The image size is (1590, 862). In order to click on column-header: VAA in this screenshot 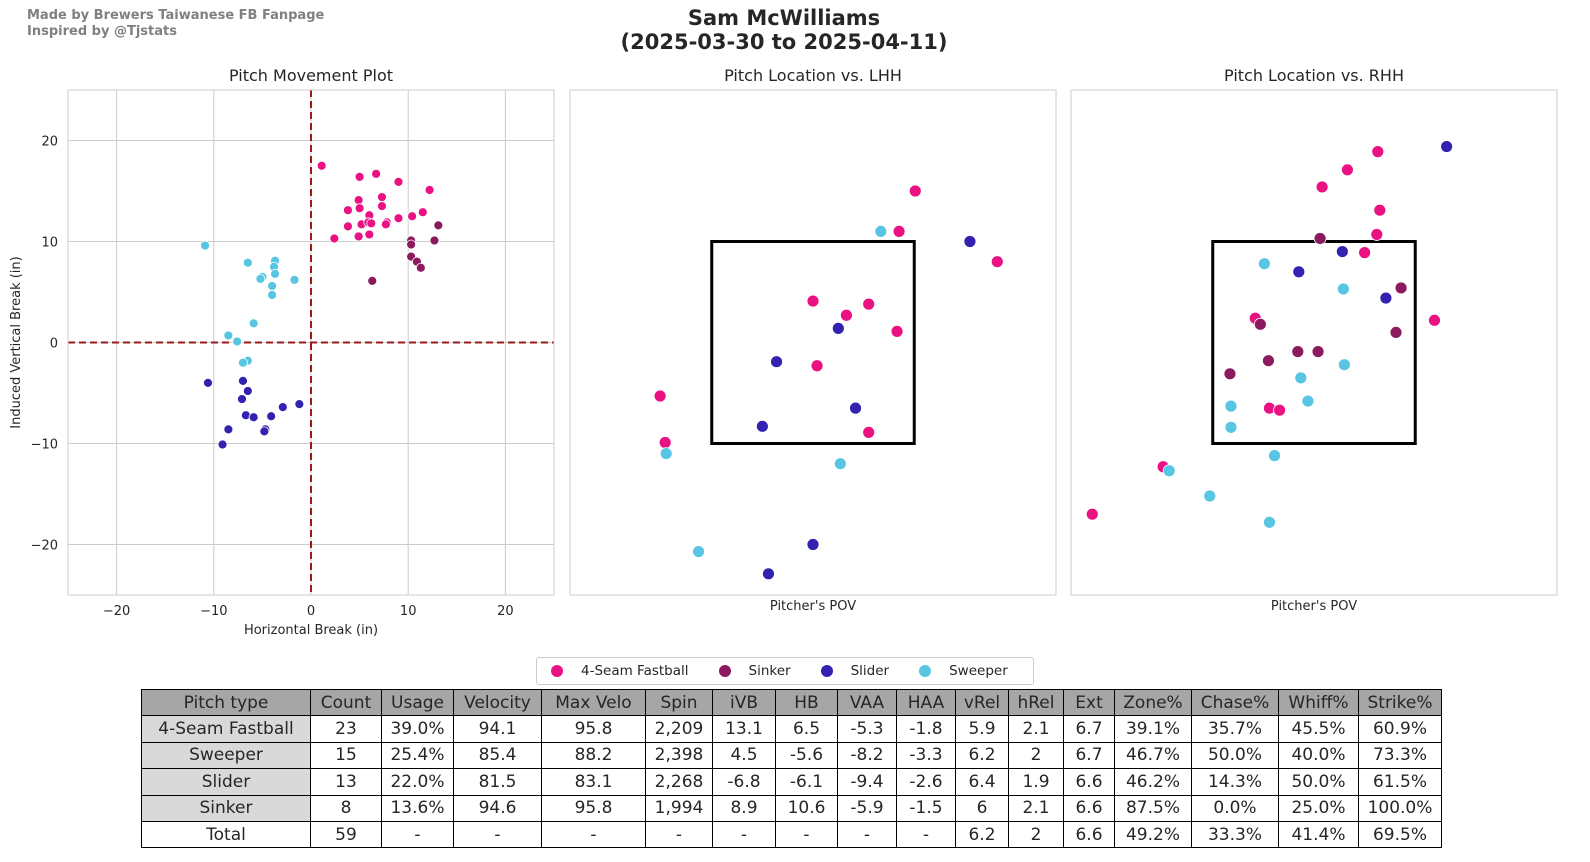, I will do `click(867, 702)`.